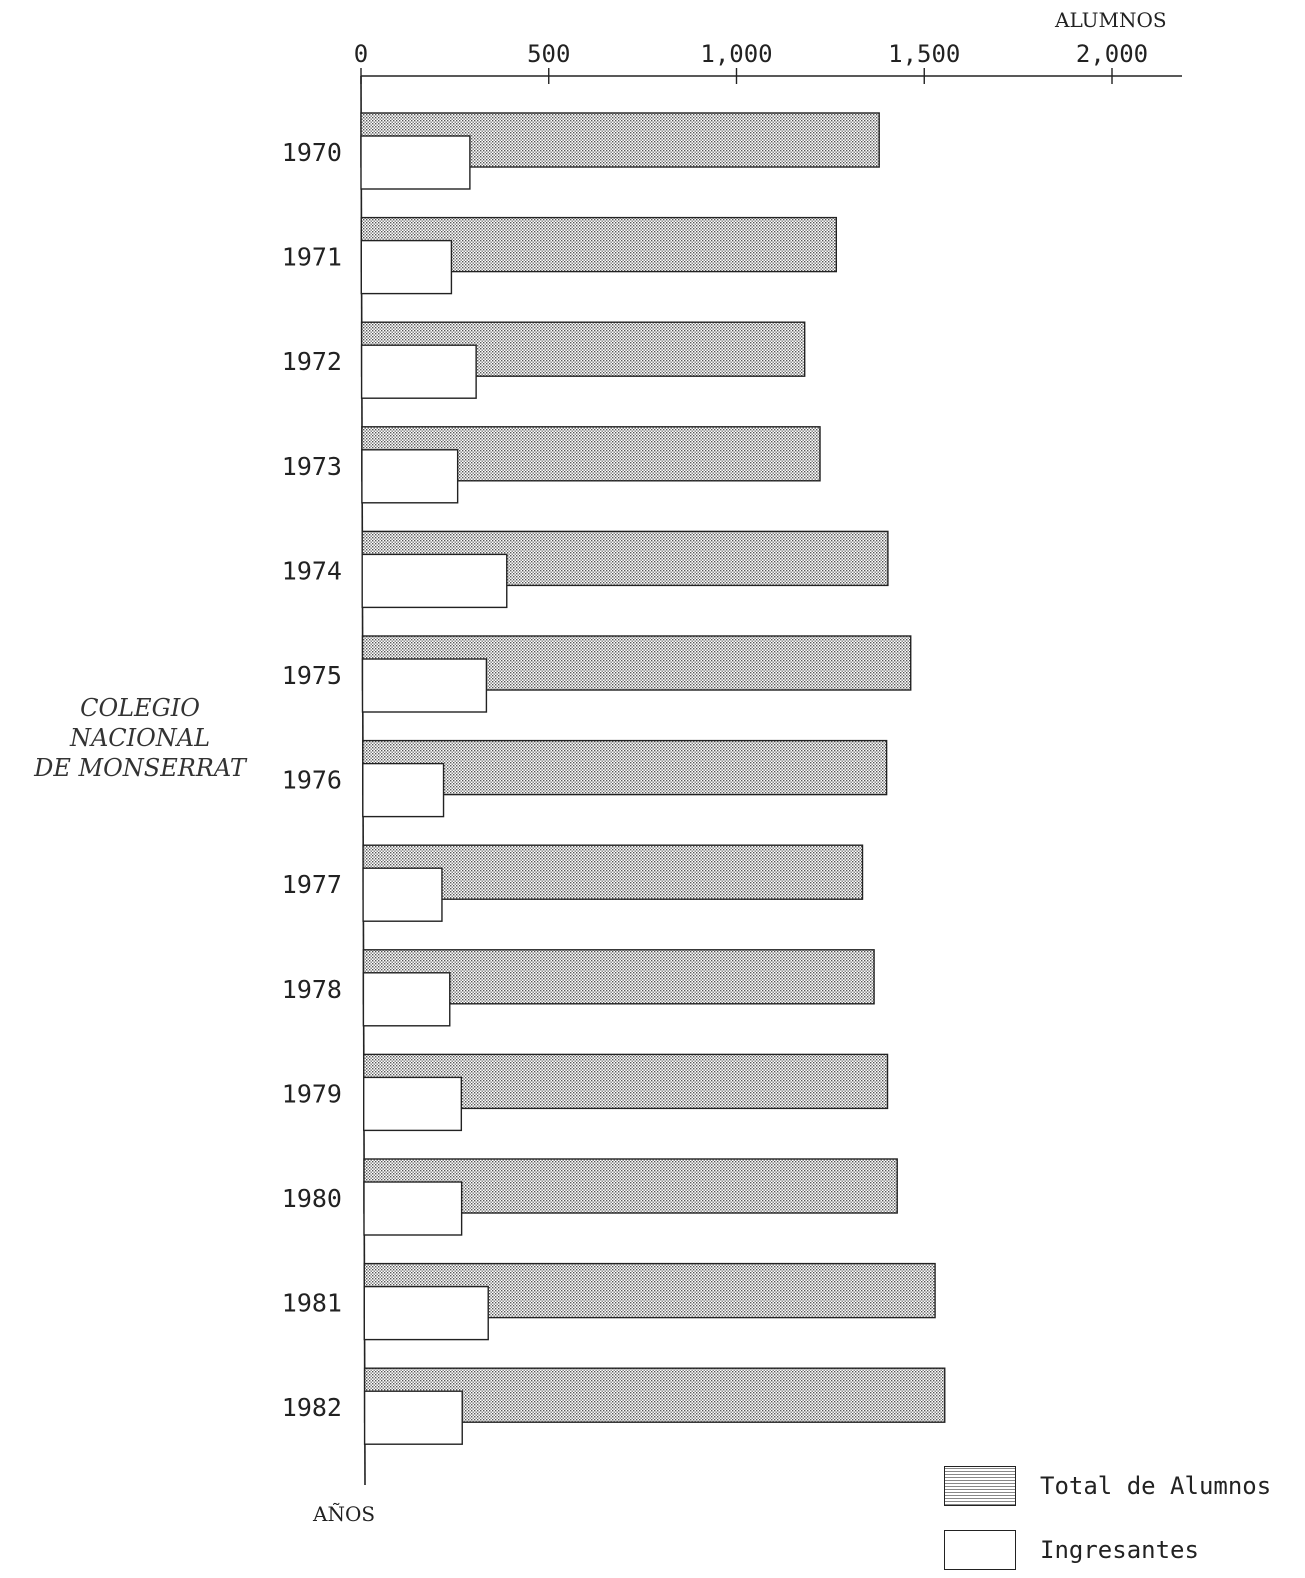  I want to click on bar-ingresantes-1976, so click(403, 790).